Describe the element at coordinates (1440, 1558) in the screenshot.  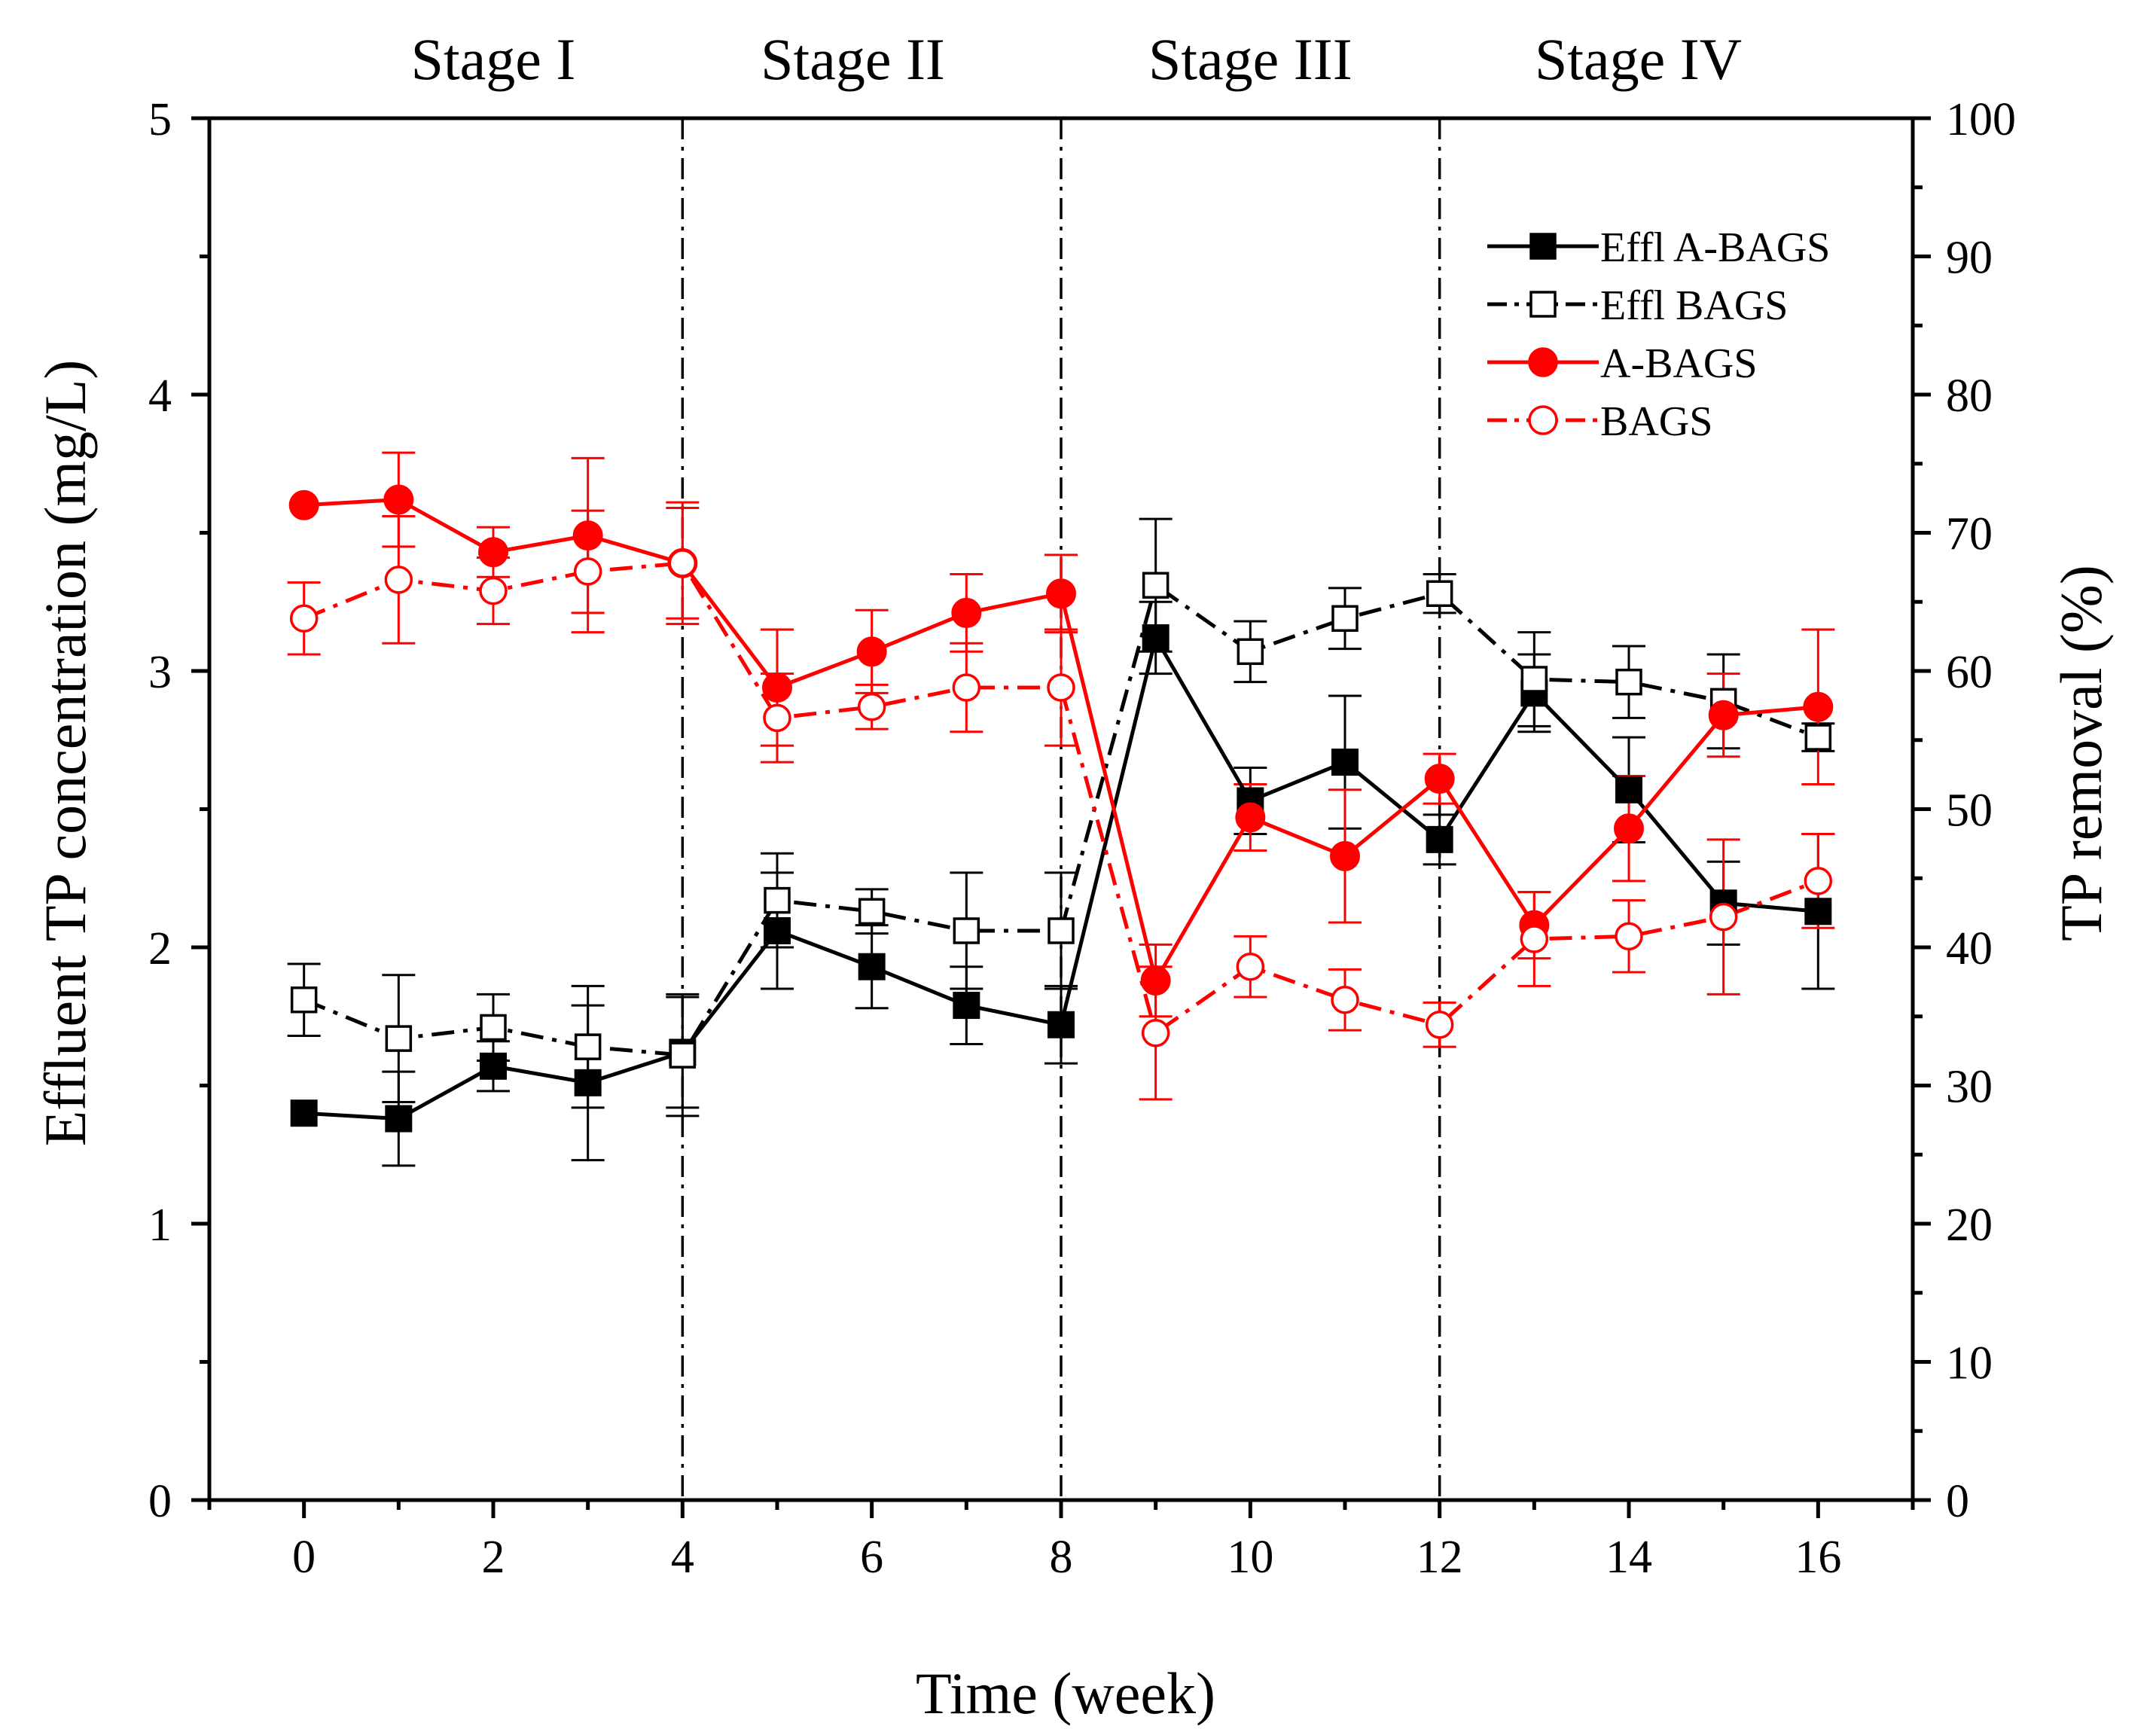
I see `x-tick-label: 12` at that location.